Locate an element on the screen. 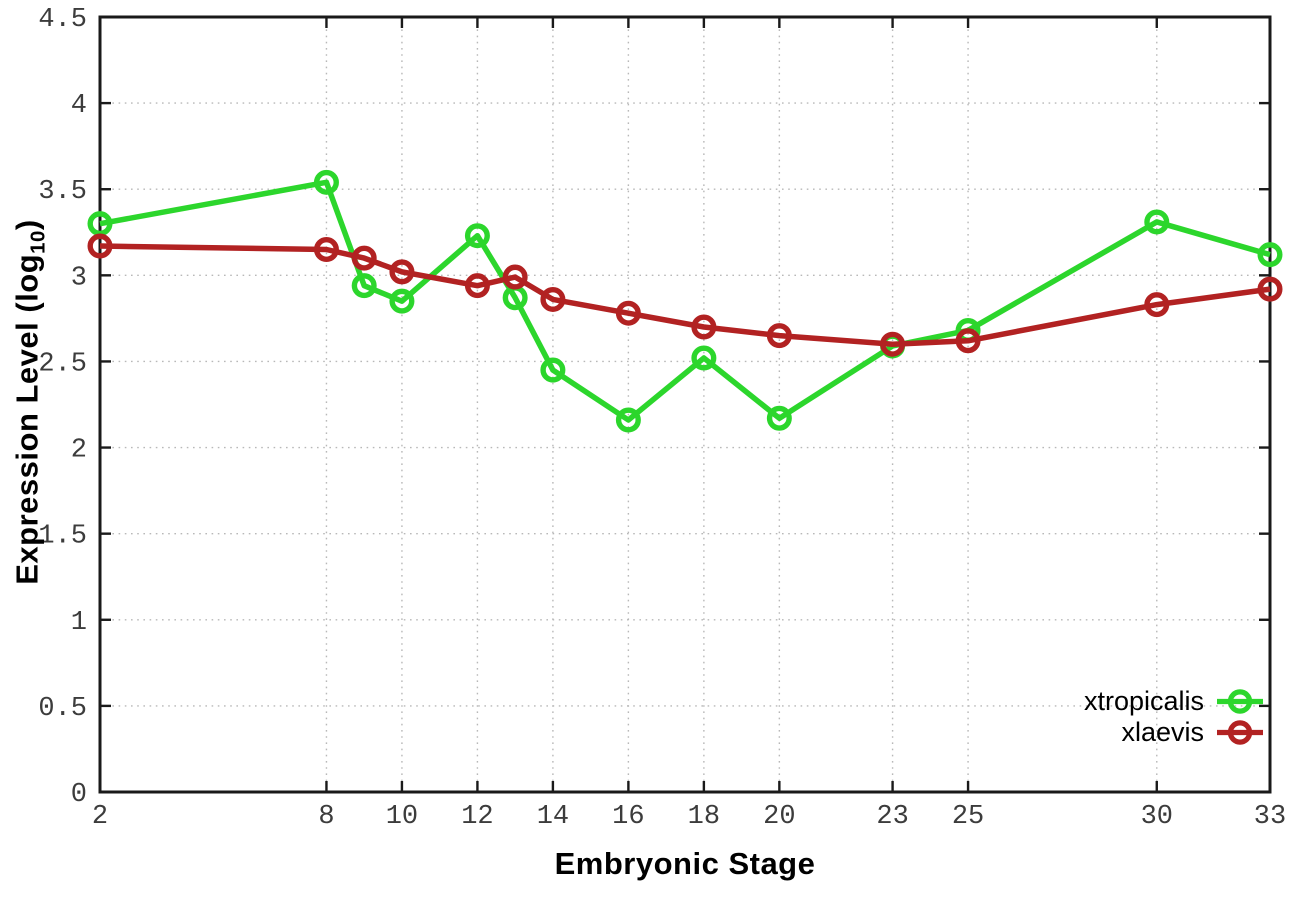  x-tick-label: 18 is located at coordinates (704, 817).